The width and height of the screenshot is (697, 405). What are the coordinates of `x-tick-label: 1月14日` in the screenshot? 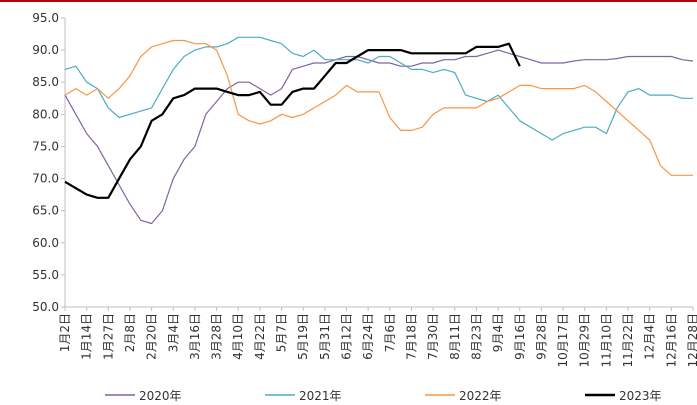 It's located at (87, 336).